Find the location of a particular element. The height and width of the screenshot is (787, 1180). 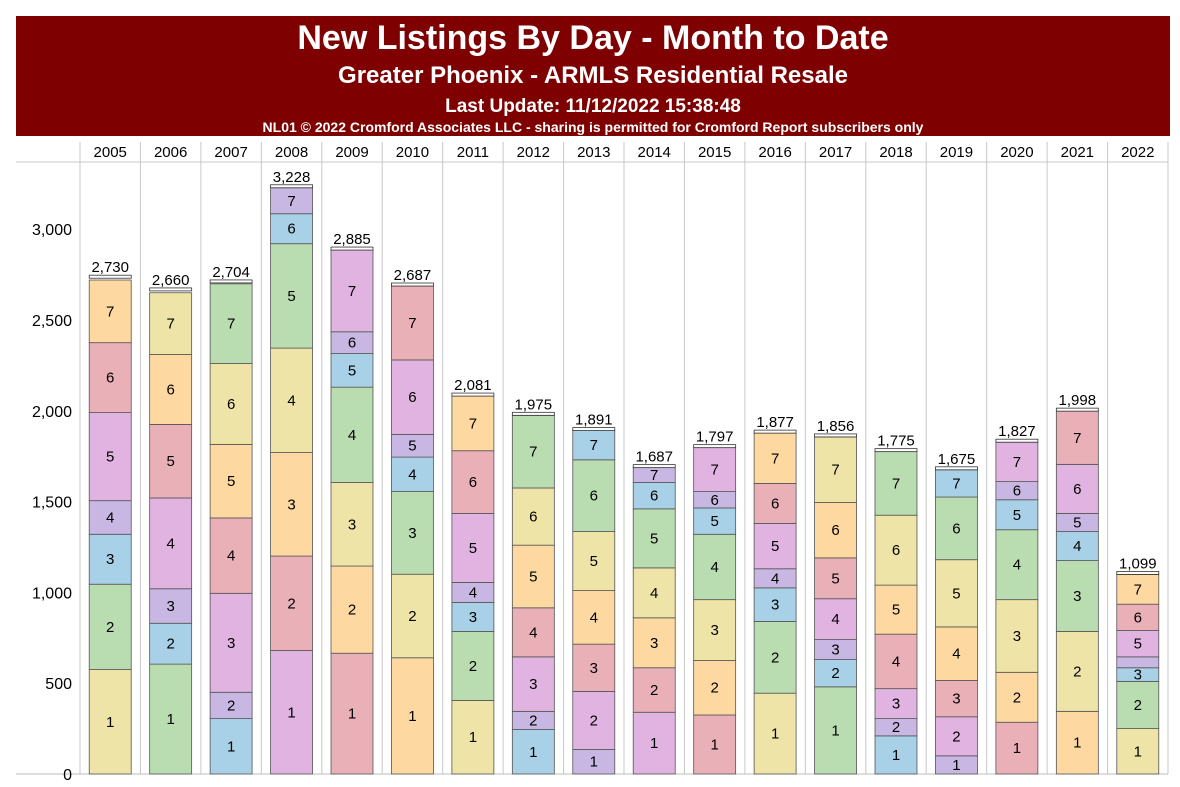

y-tick-label: 3,000 is located at coordinates (52, 230).